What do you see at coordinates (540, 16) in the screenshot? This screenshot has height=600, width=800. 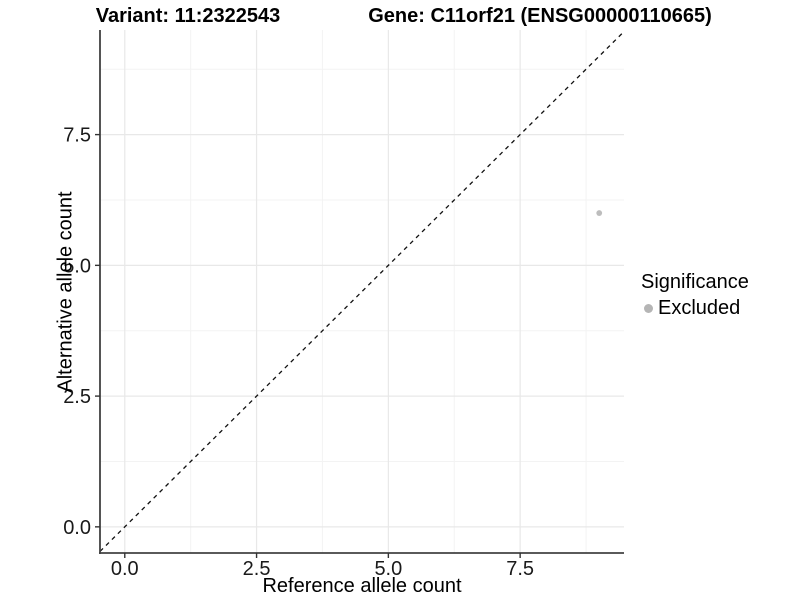 I see `plot-title-gene: Gene: C11orf21 (ENSG00000110665)` at bounding box center [540, 16].